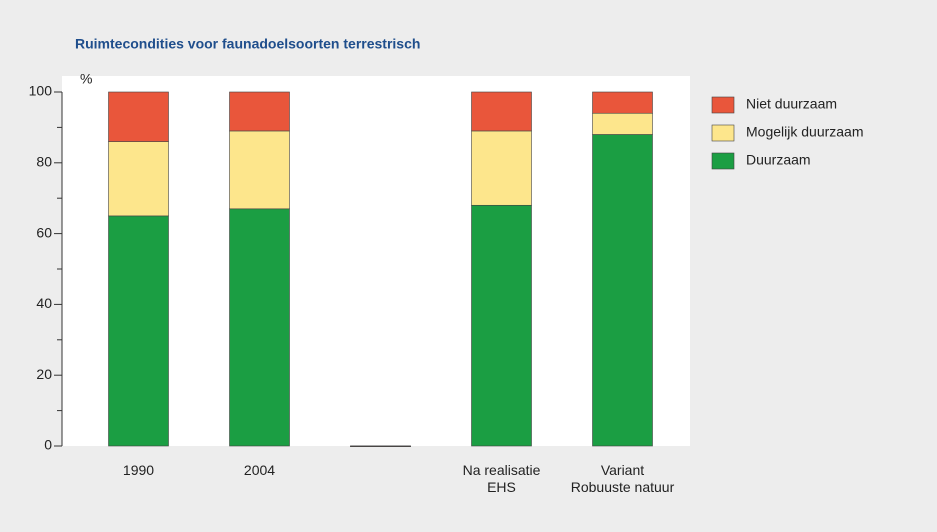 Image resolution: width=937 pixels, height=532 pixels. I want to click on x-tick-label: Variant Robuuste natuur, so click(622, 478).